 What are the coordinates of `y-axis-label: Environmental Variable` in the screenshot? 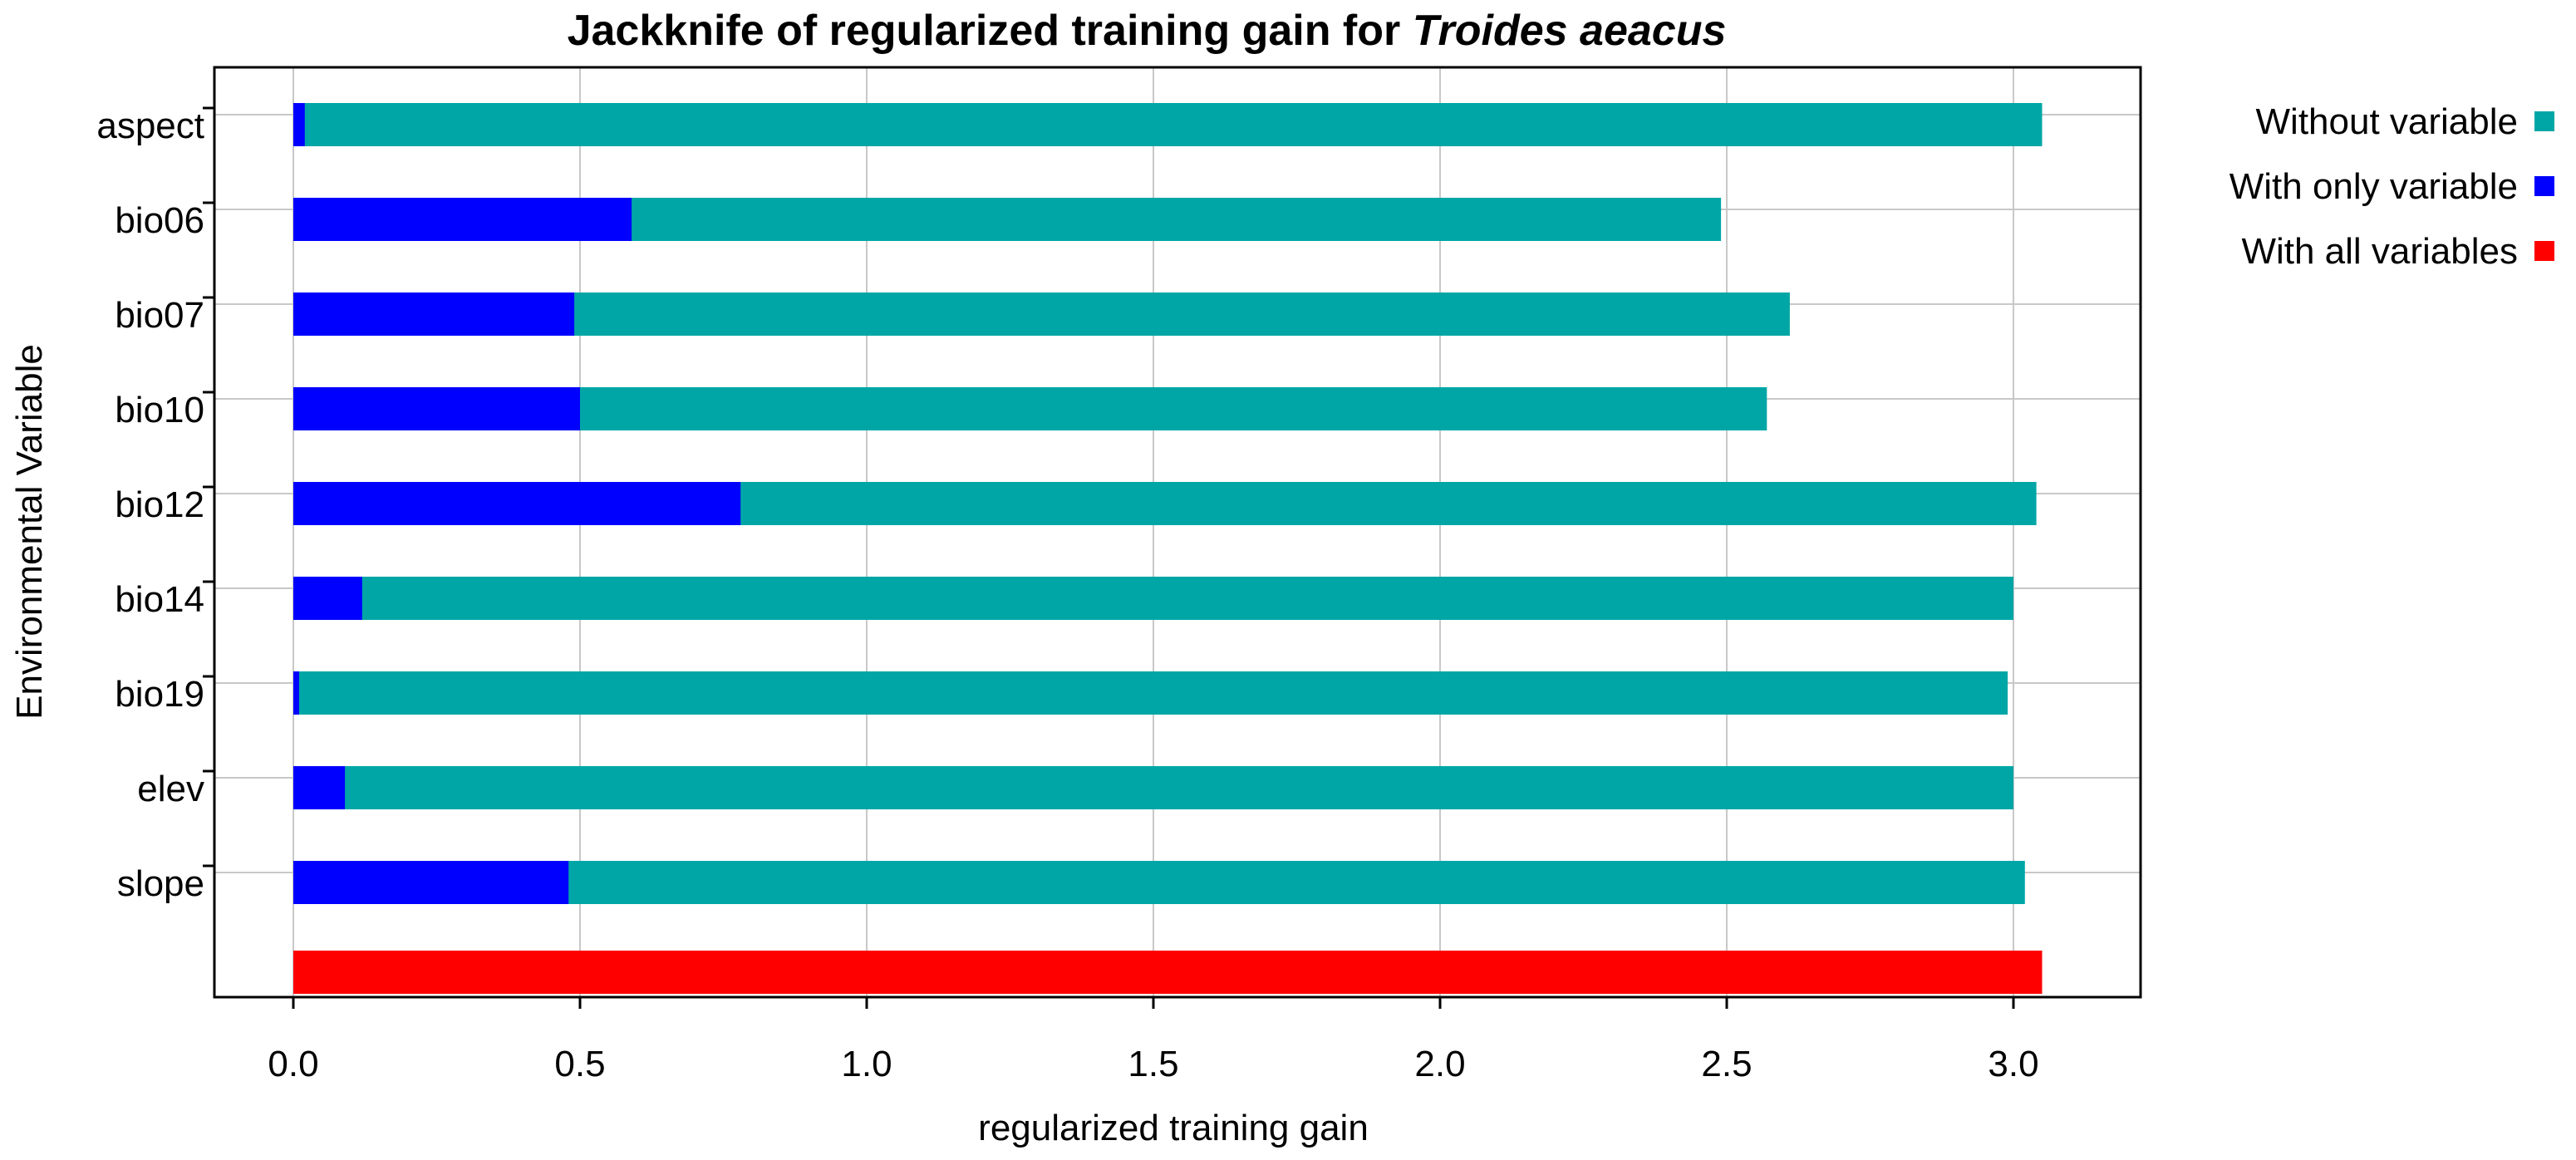 It's located at (29, 532).